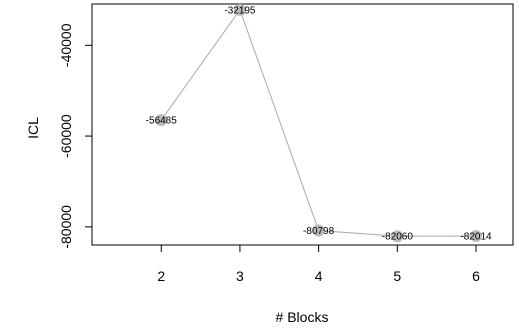  Describe the element at coordinates (66, 227) in the screenshot. I see `y-tick-label: -80000` at that location.